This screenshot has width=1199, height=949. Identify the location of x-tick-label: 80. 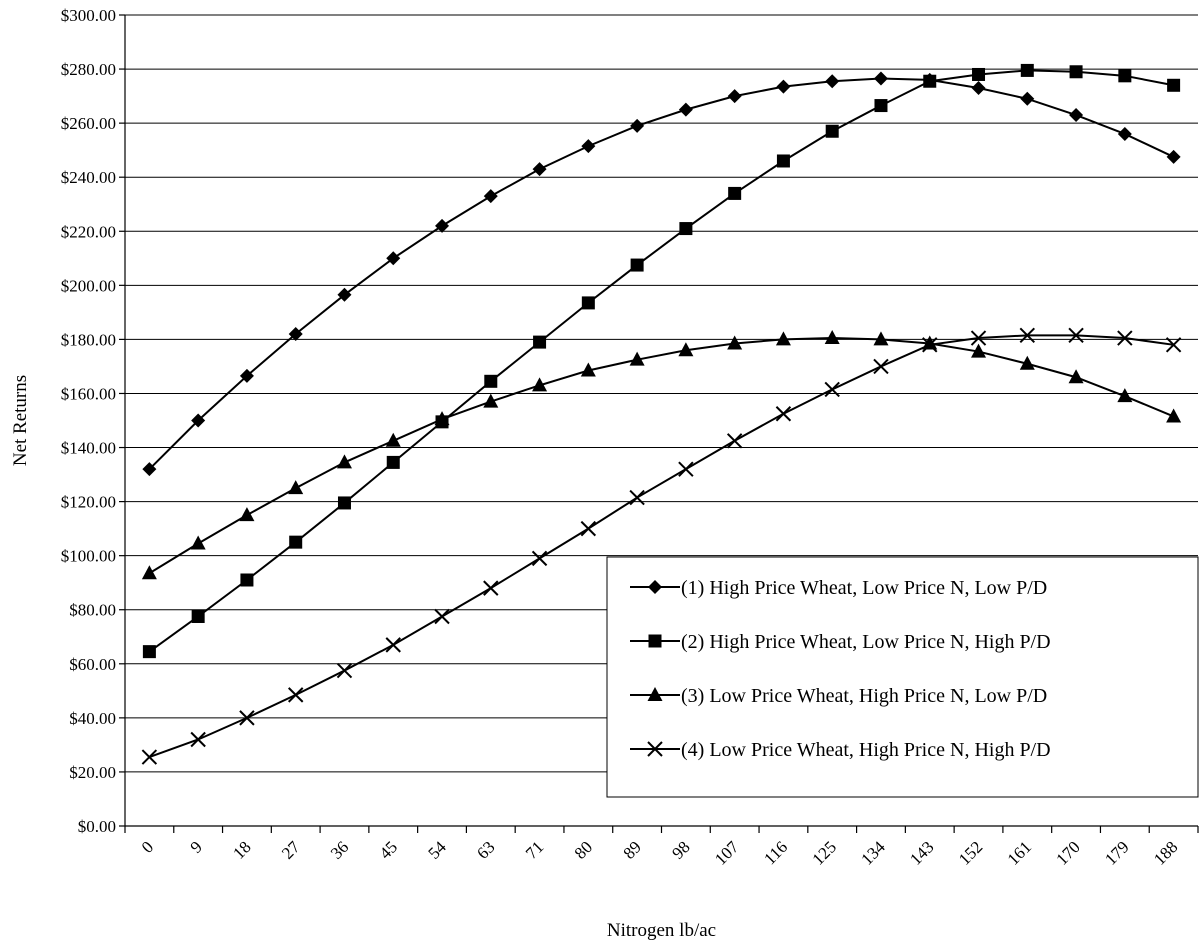
(583, 849).